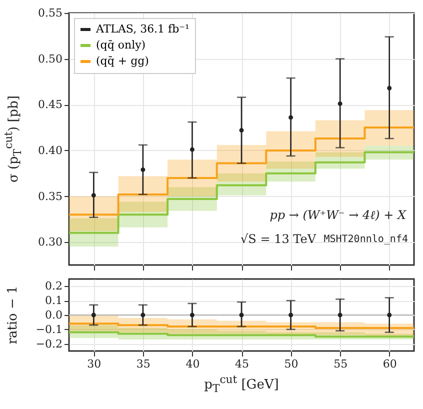  What do you see at coordinates (50, 150) in the screenshot?
I see `y-tick-label: 0.40` at bounding box center [50, 150].